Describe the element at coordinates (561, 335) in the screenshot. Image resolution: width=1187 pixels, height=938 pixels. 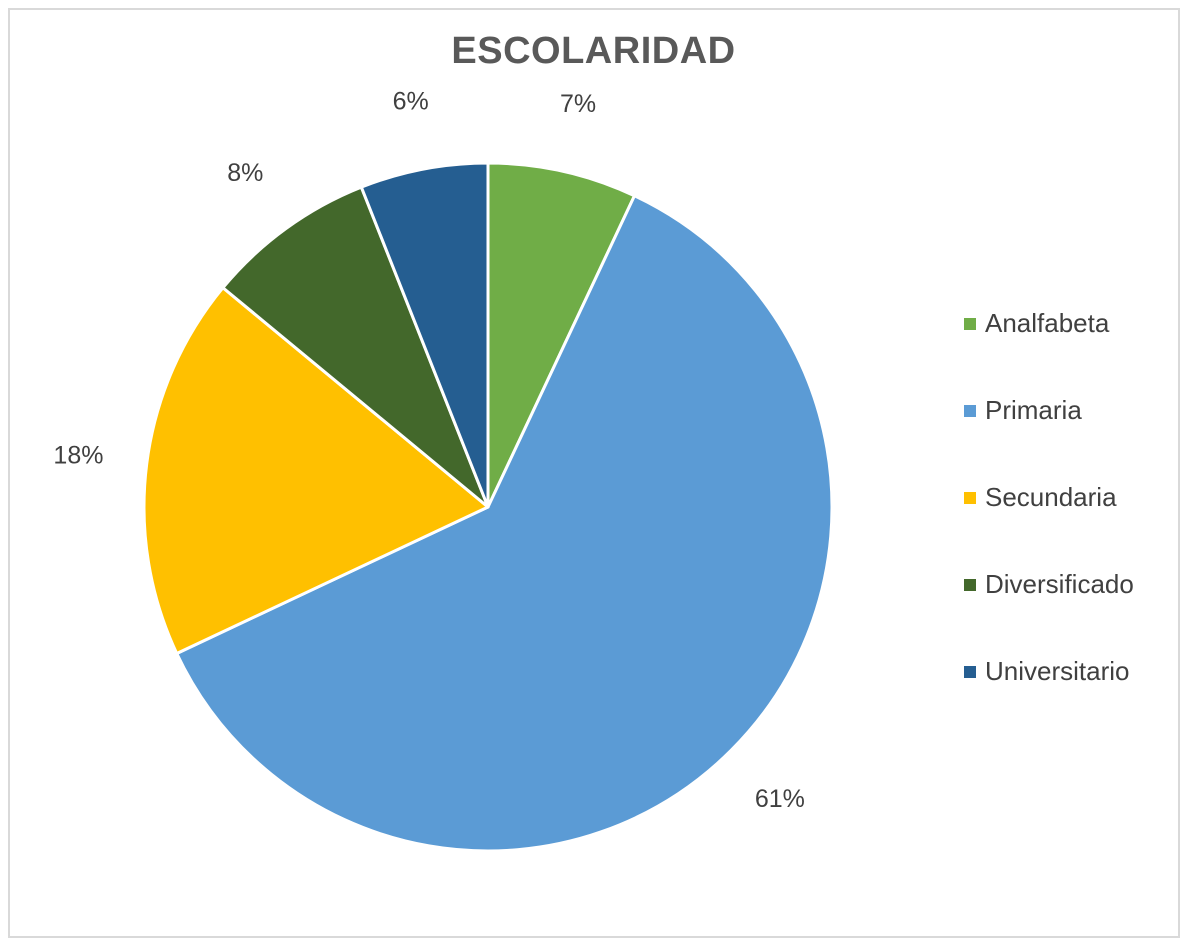
I see `pie-slice-analfabeta` at that location.